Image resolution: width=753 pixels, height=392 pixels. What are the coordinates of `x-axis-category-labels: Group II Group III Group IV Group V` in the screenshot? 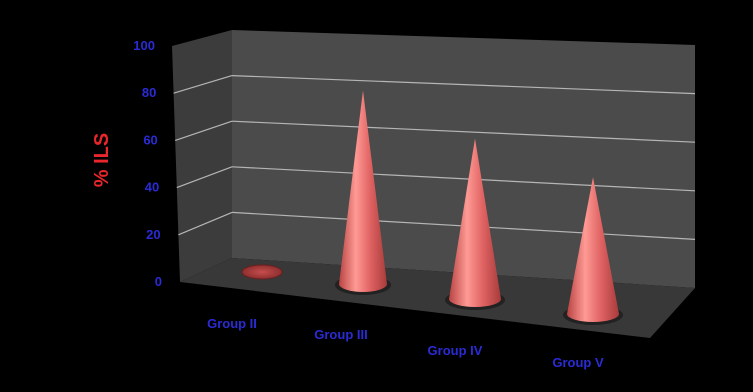 It's located at (405, 343).